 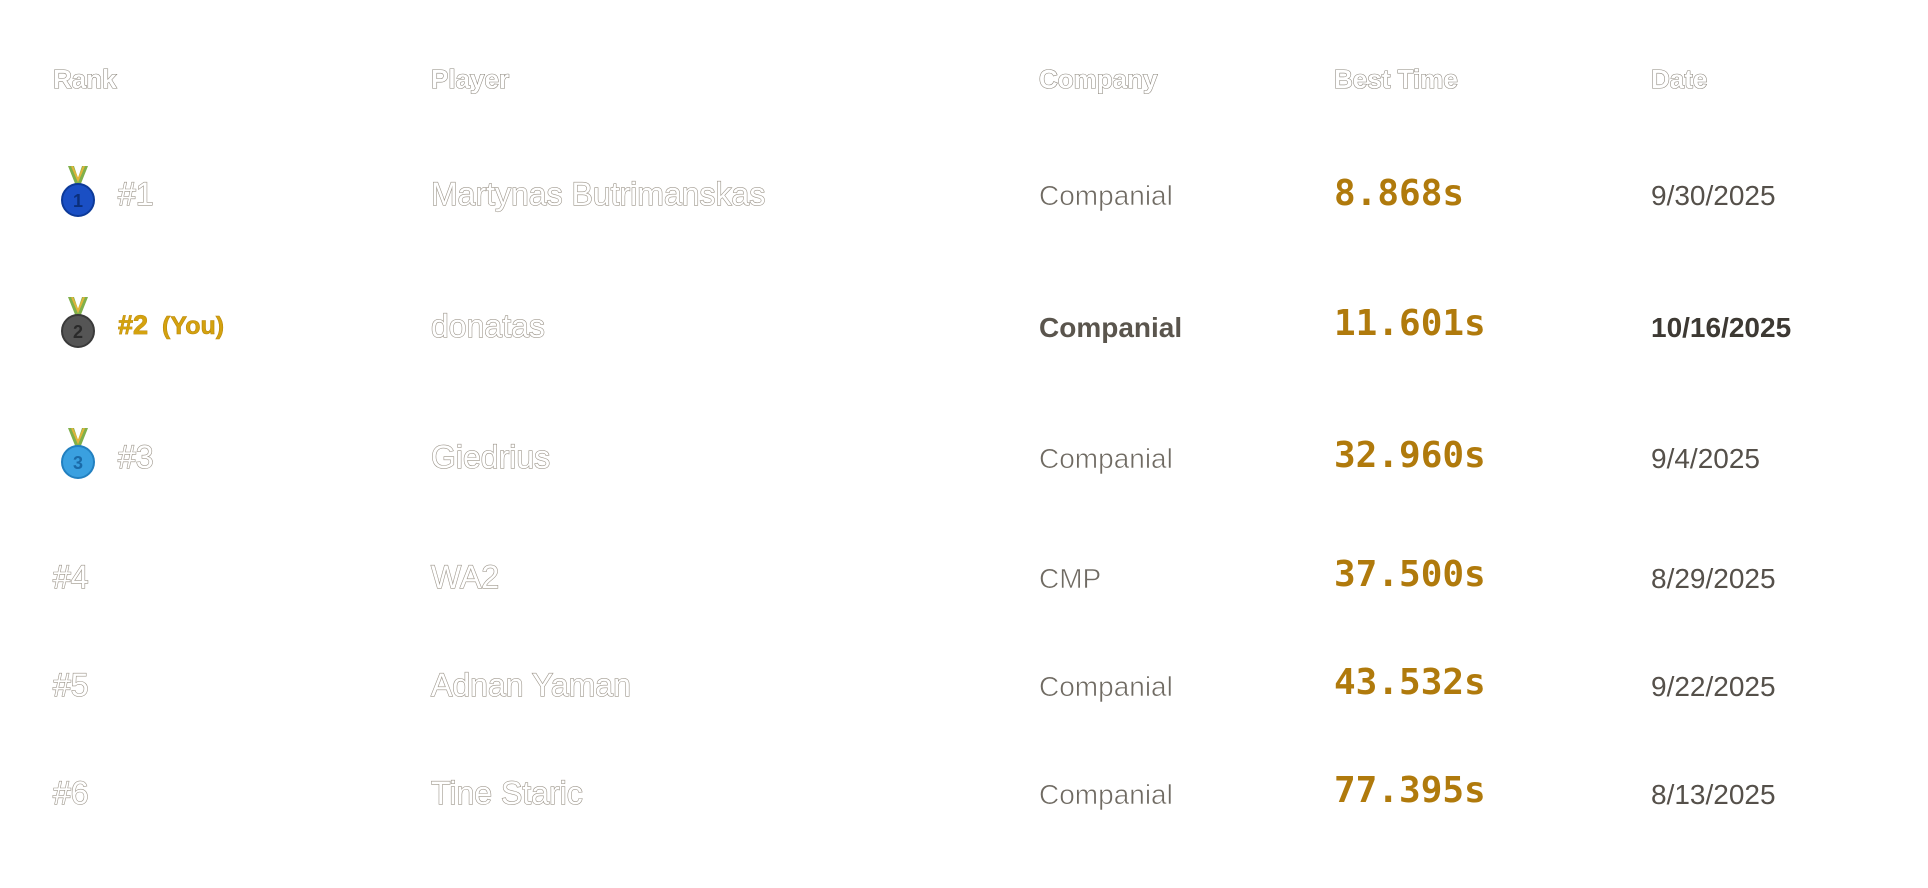 I want to click on rank-label: #2, so click(x=133, y=325).